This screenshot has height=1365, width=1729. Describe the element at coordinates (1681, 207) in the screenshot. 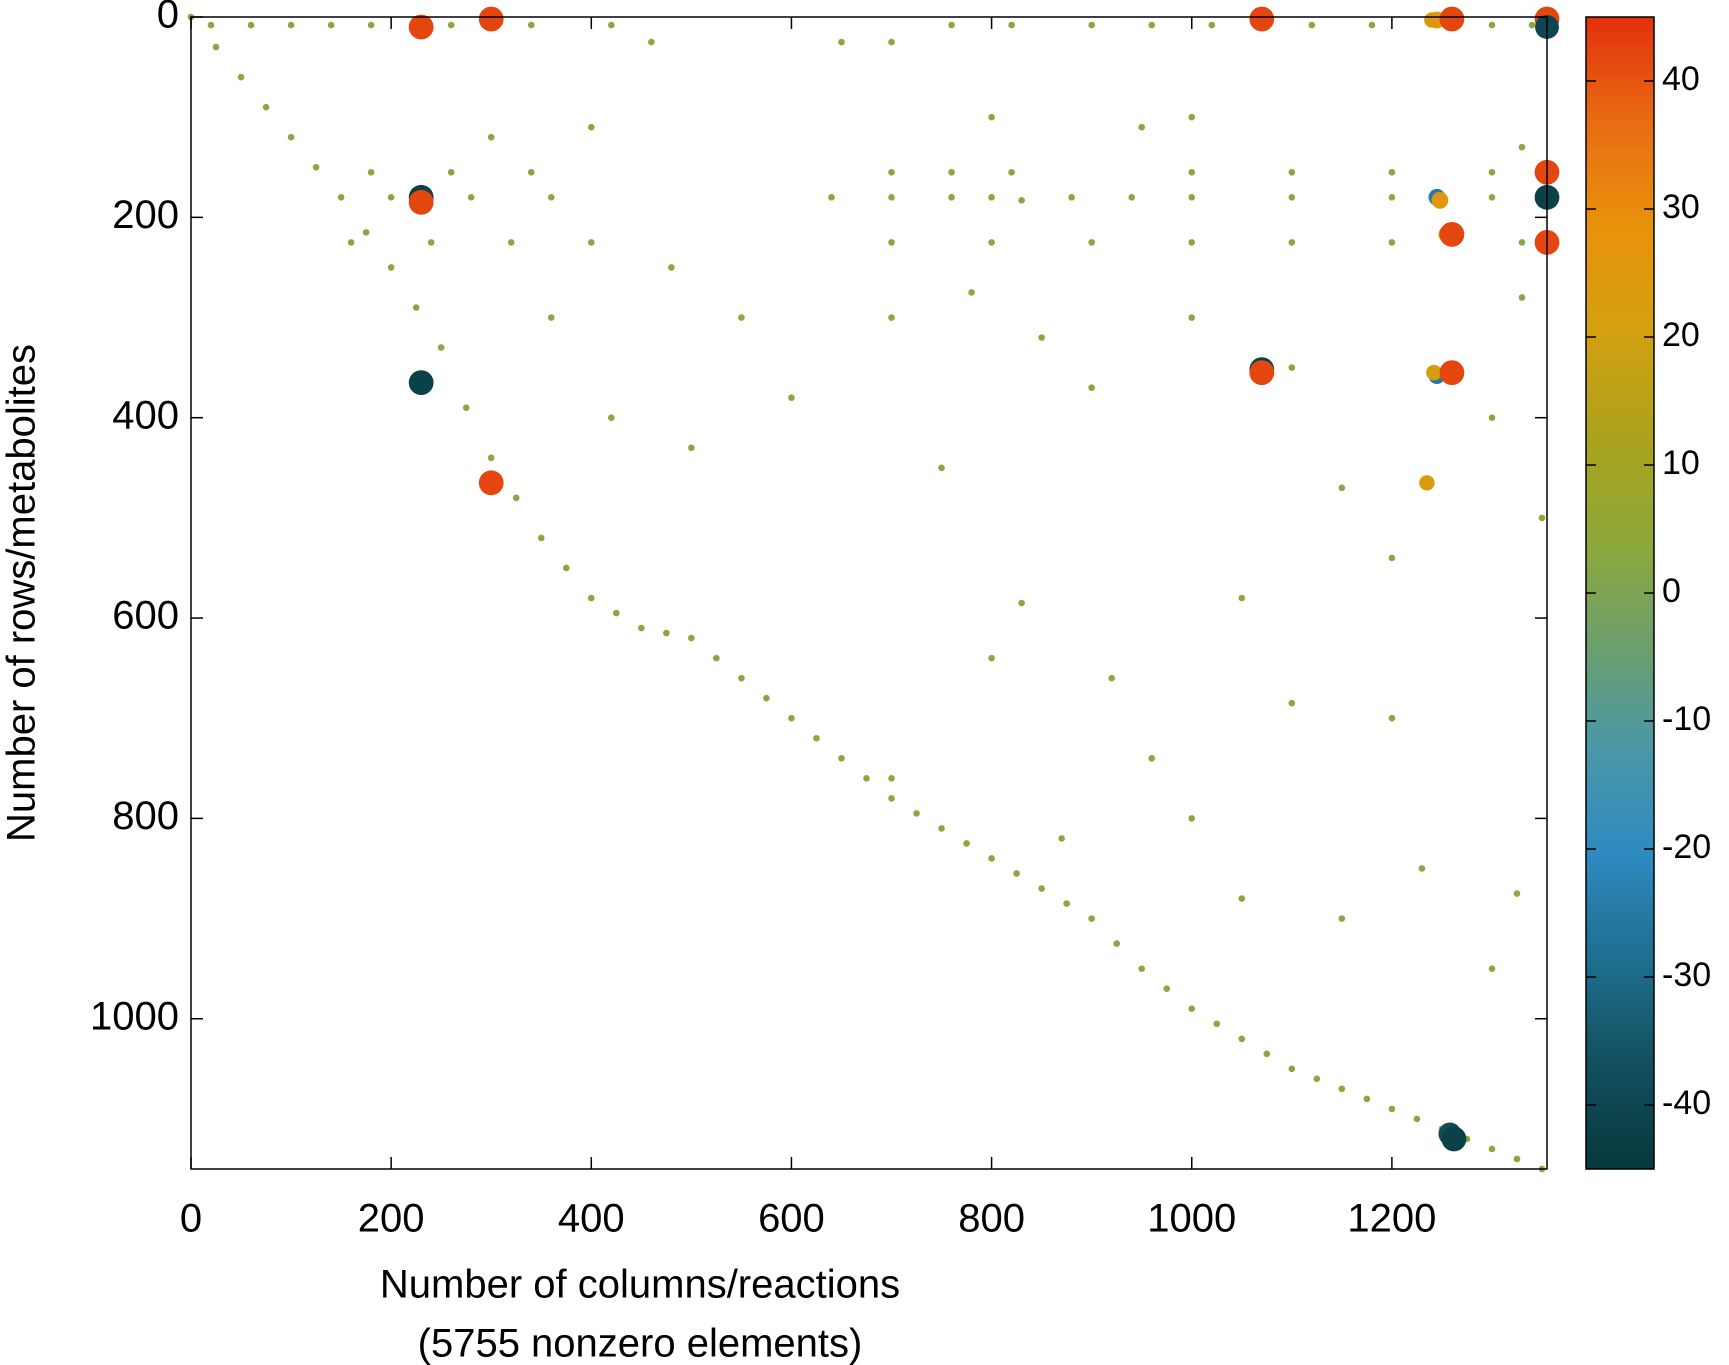

I see `colorbar-tick-label: 30` at that location.